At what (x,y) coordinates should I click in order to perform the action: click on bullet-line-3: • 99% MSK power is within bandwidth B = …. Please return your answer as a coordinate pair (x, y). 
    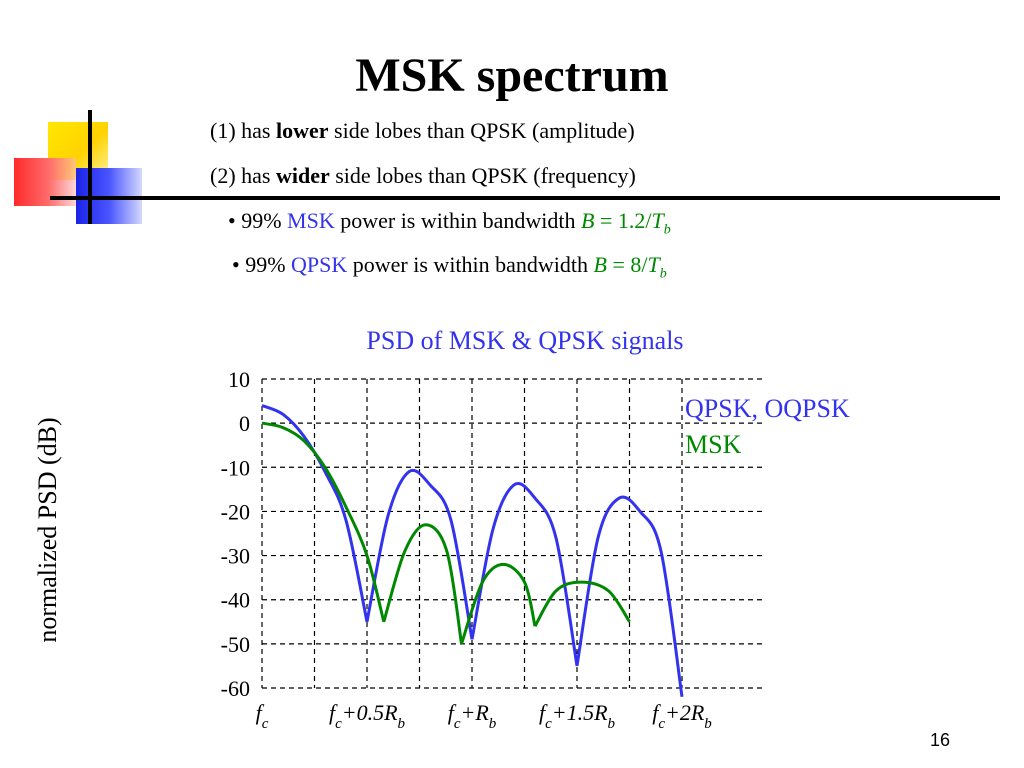
    Looking at the image, I should click on (449, 223).